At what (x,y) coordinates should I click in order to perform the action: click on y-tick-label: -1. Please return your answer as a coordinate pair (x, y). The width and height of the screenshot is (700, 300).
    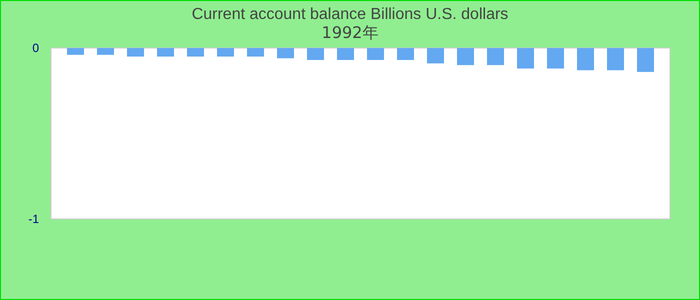
    Looking at the image, I should click on (34, 219).